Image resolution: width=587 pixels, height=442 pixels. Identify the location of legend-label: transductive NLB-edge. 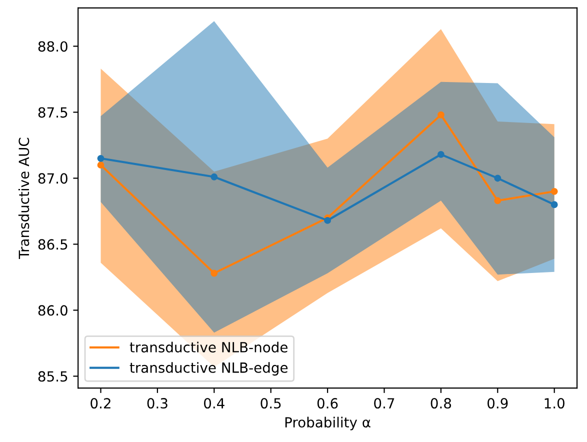
(209, 369).